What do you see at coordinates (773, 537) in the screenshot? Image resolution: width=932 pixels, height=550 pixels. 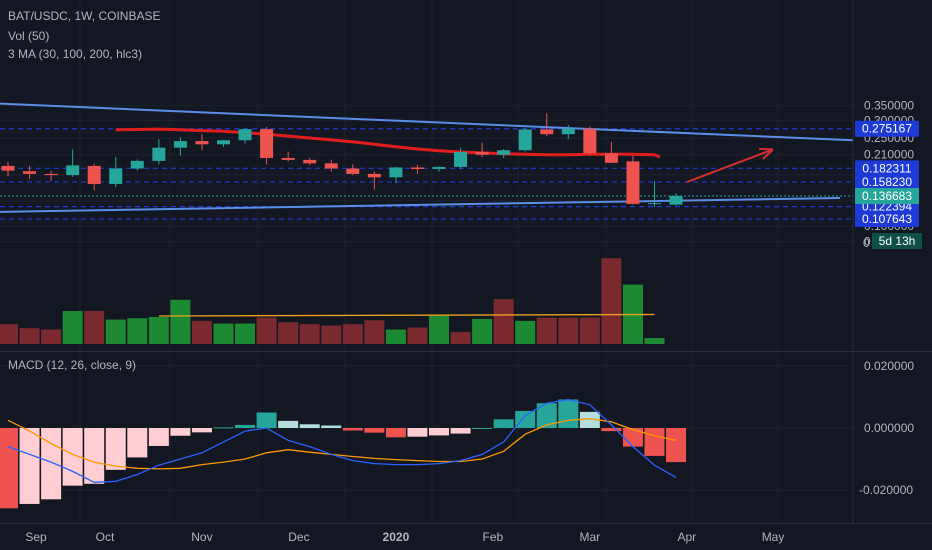 I see `time-axis-label: May` at bounding box center [773, 537].